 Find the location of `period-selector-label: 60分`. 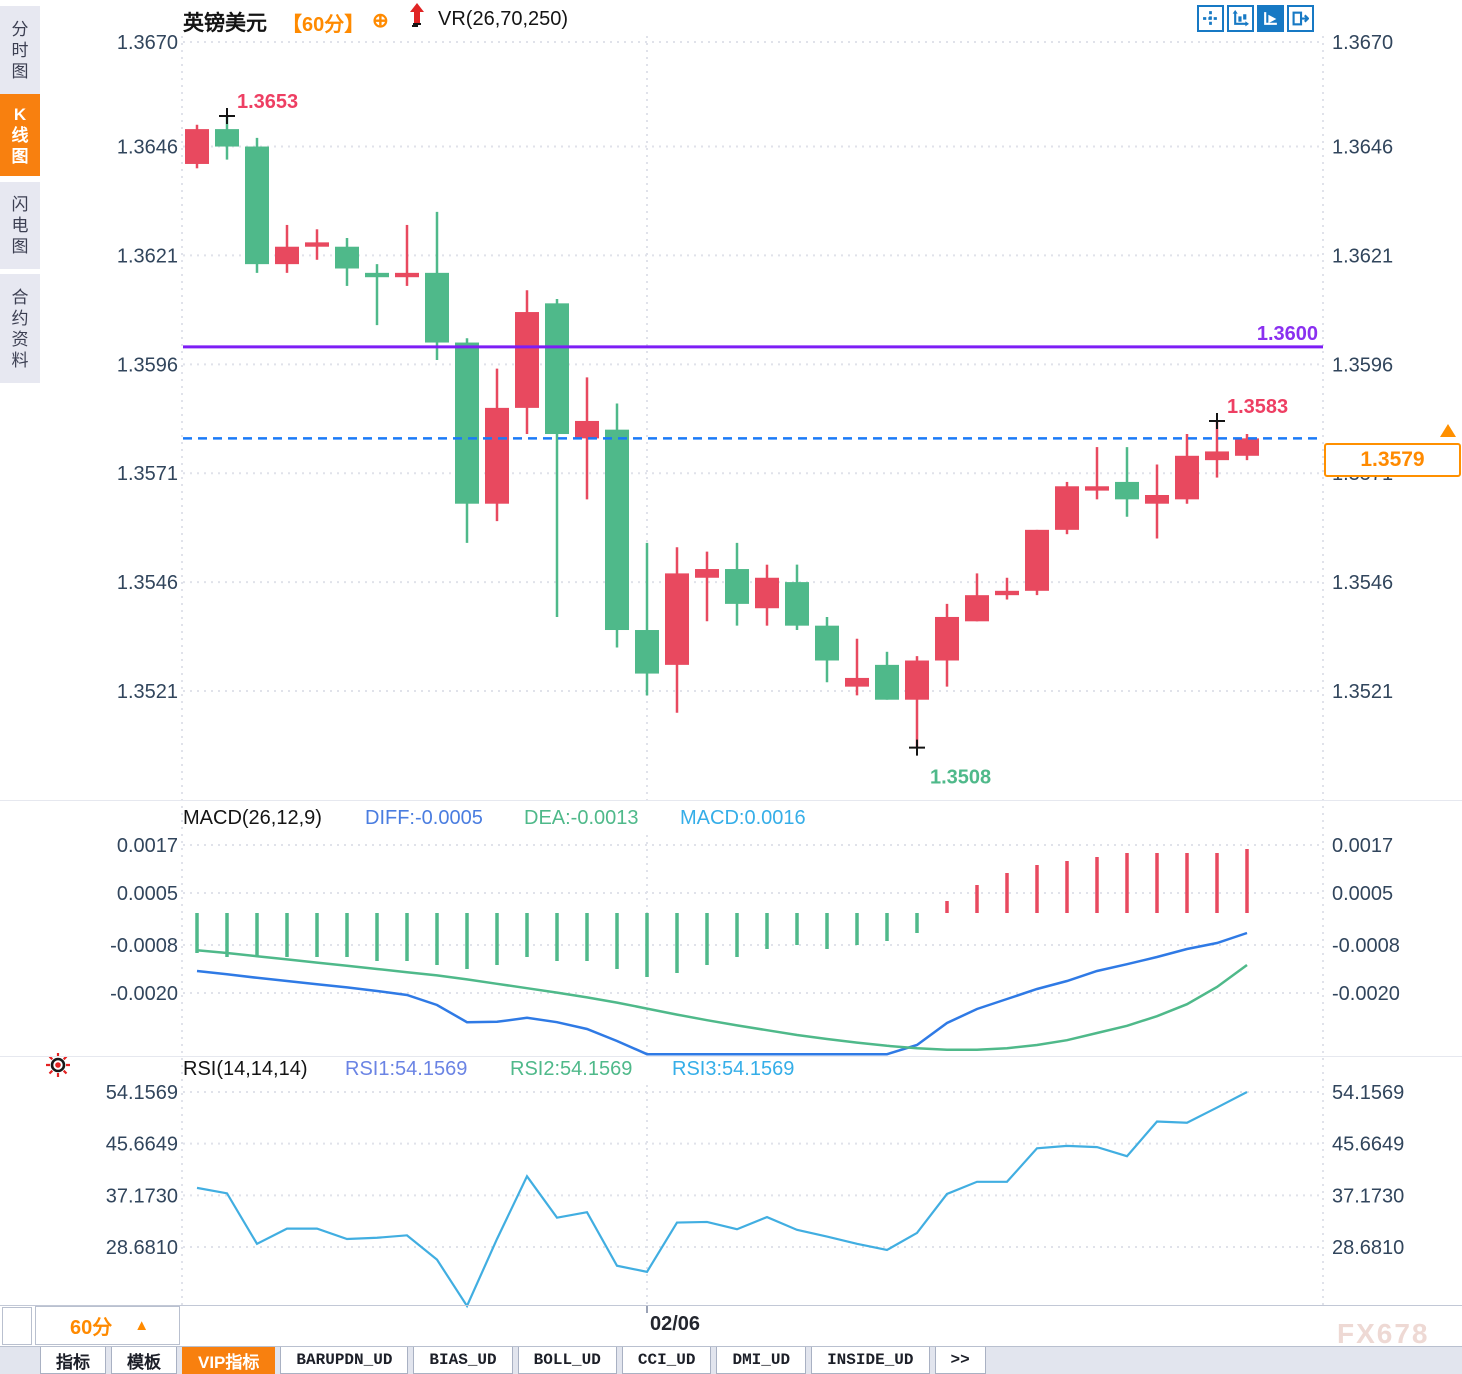

period-selector-label: 60分 is located at coordinates (91, 1328).